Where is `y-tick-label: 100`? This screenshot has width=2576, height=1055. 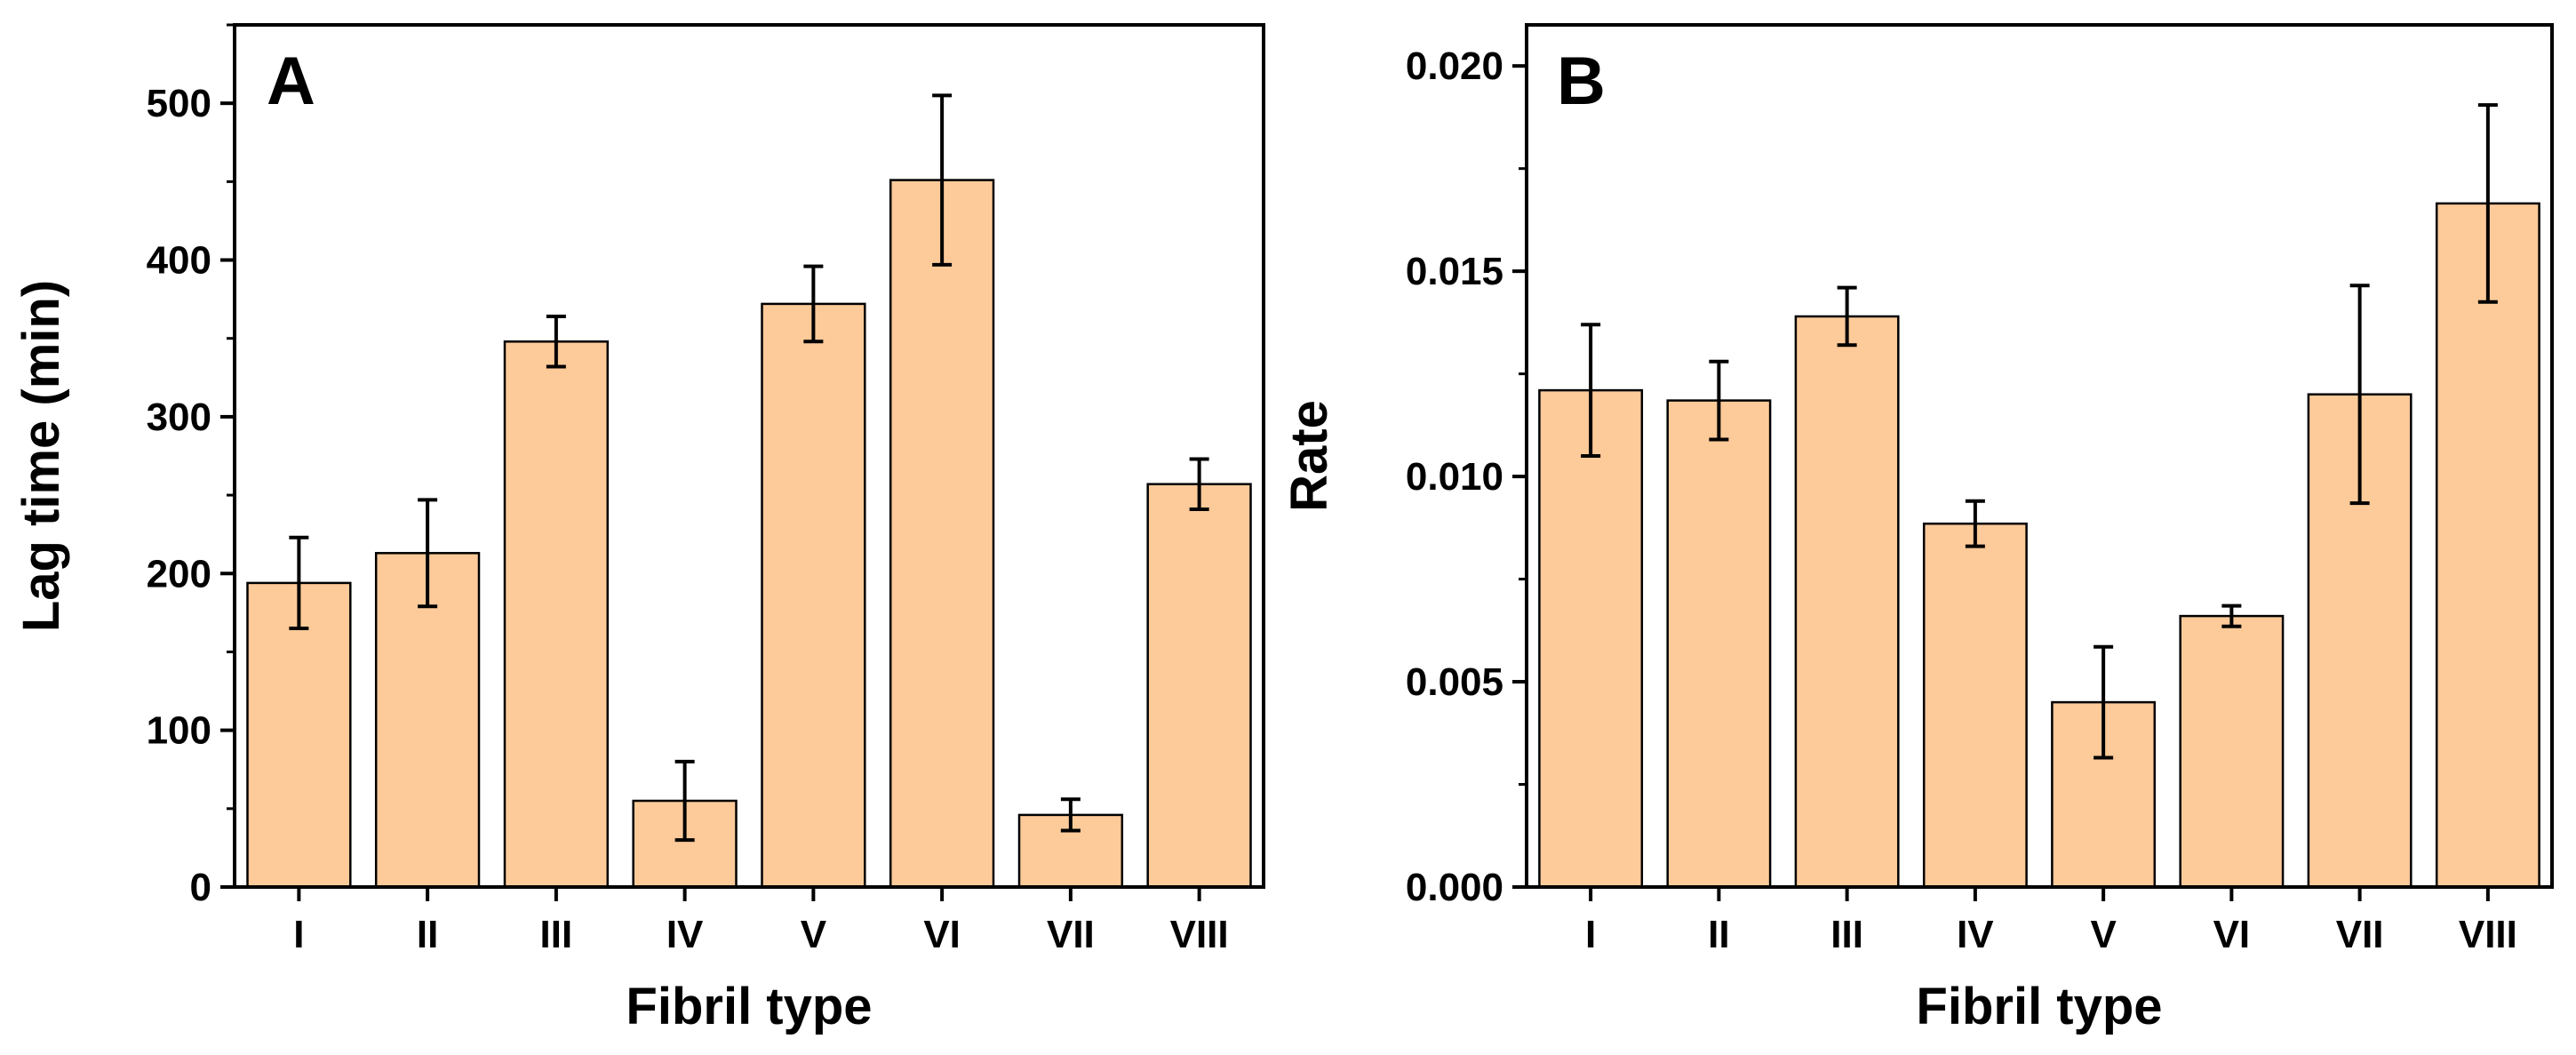
y-tick-label: 100 is located at coordinates (179, 731).